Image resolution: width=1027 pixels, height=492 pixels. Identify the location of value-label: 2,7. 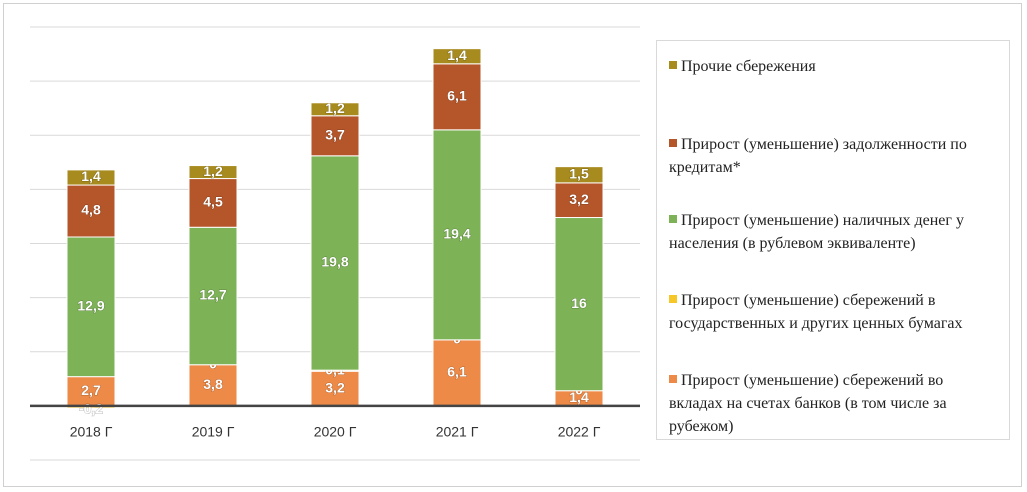
(91, 390).